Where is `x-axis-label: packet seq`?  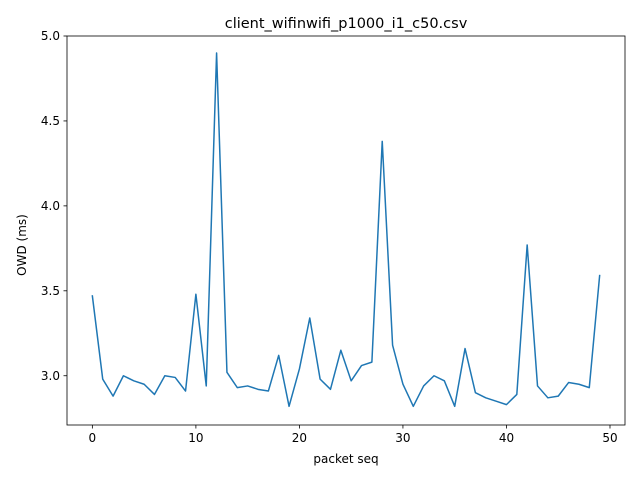 x-axis-label: packet seq is located at coordinates (345, 459).